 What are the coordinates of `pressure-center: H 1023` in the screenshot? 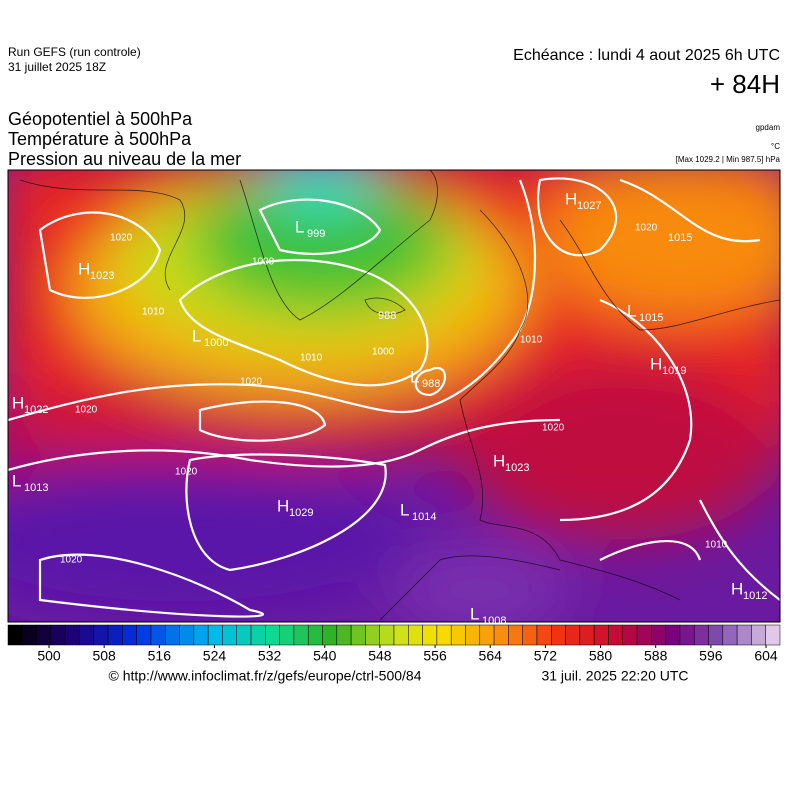 It's located at (511, 462).